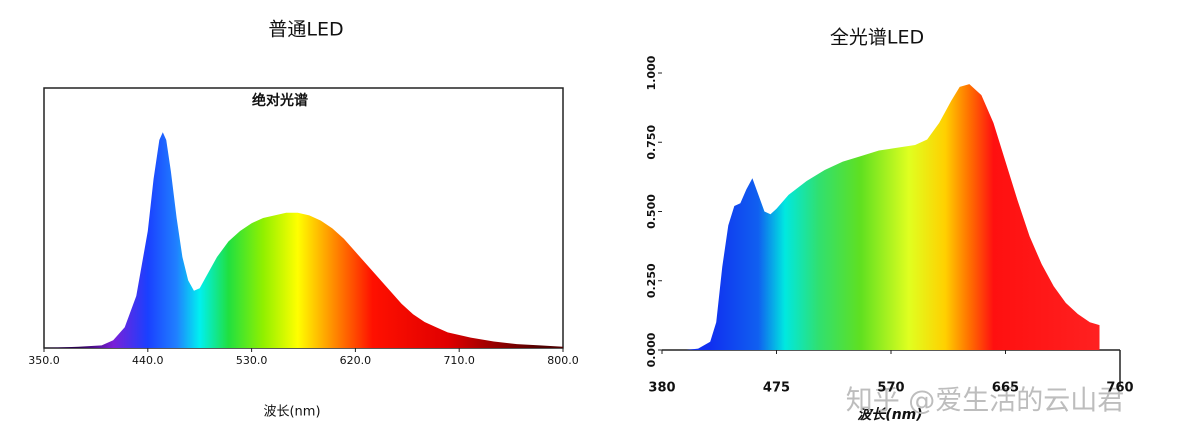  Describe the element at coordinates (459, 360) in the screenshot. I see `x-tick-label: 710.0` at that location.